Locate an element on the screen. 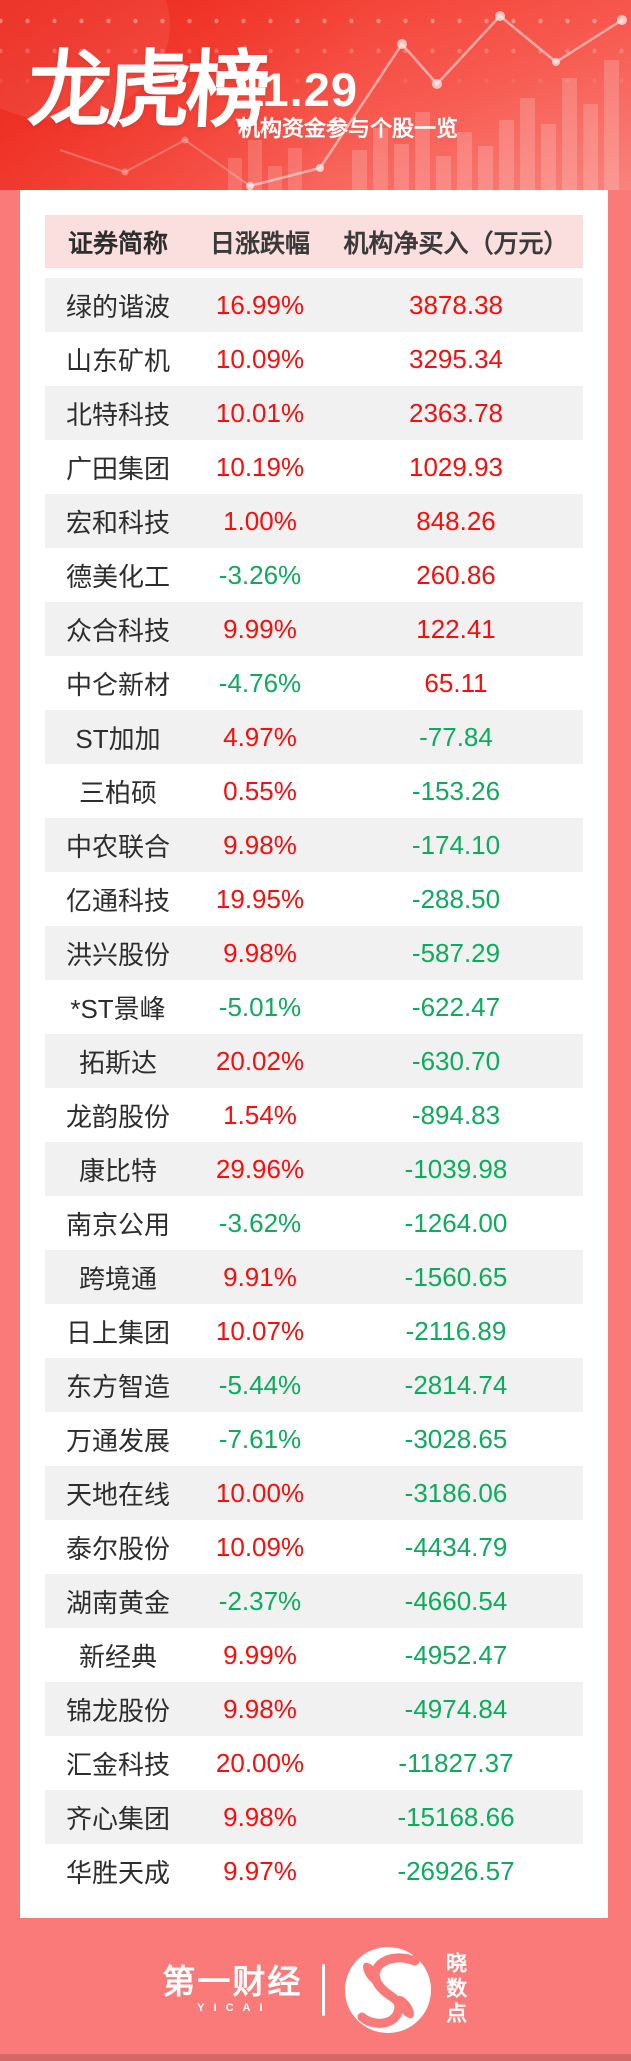 The height and width of the screenshot is (2061, 631). daily-change-cell: 10.07% is located at coordinates (260, 1330).